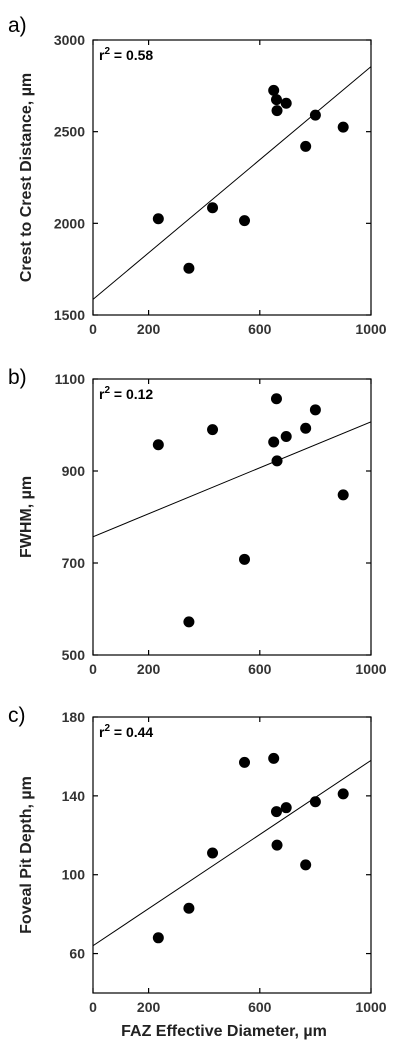 The image size is (400, 1046). I want to click on y-tick-label: 140, so click(74, 796).